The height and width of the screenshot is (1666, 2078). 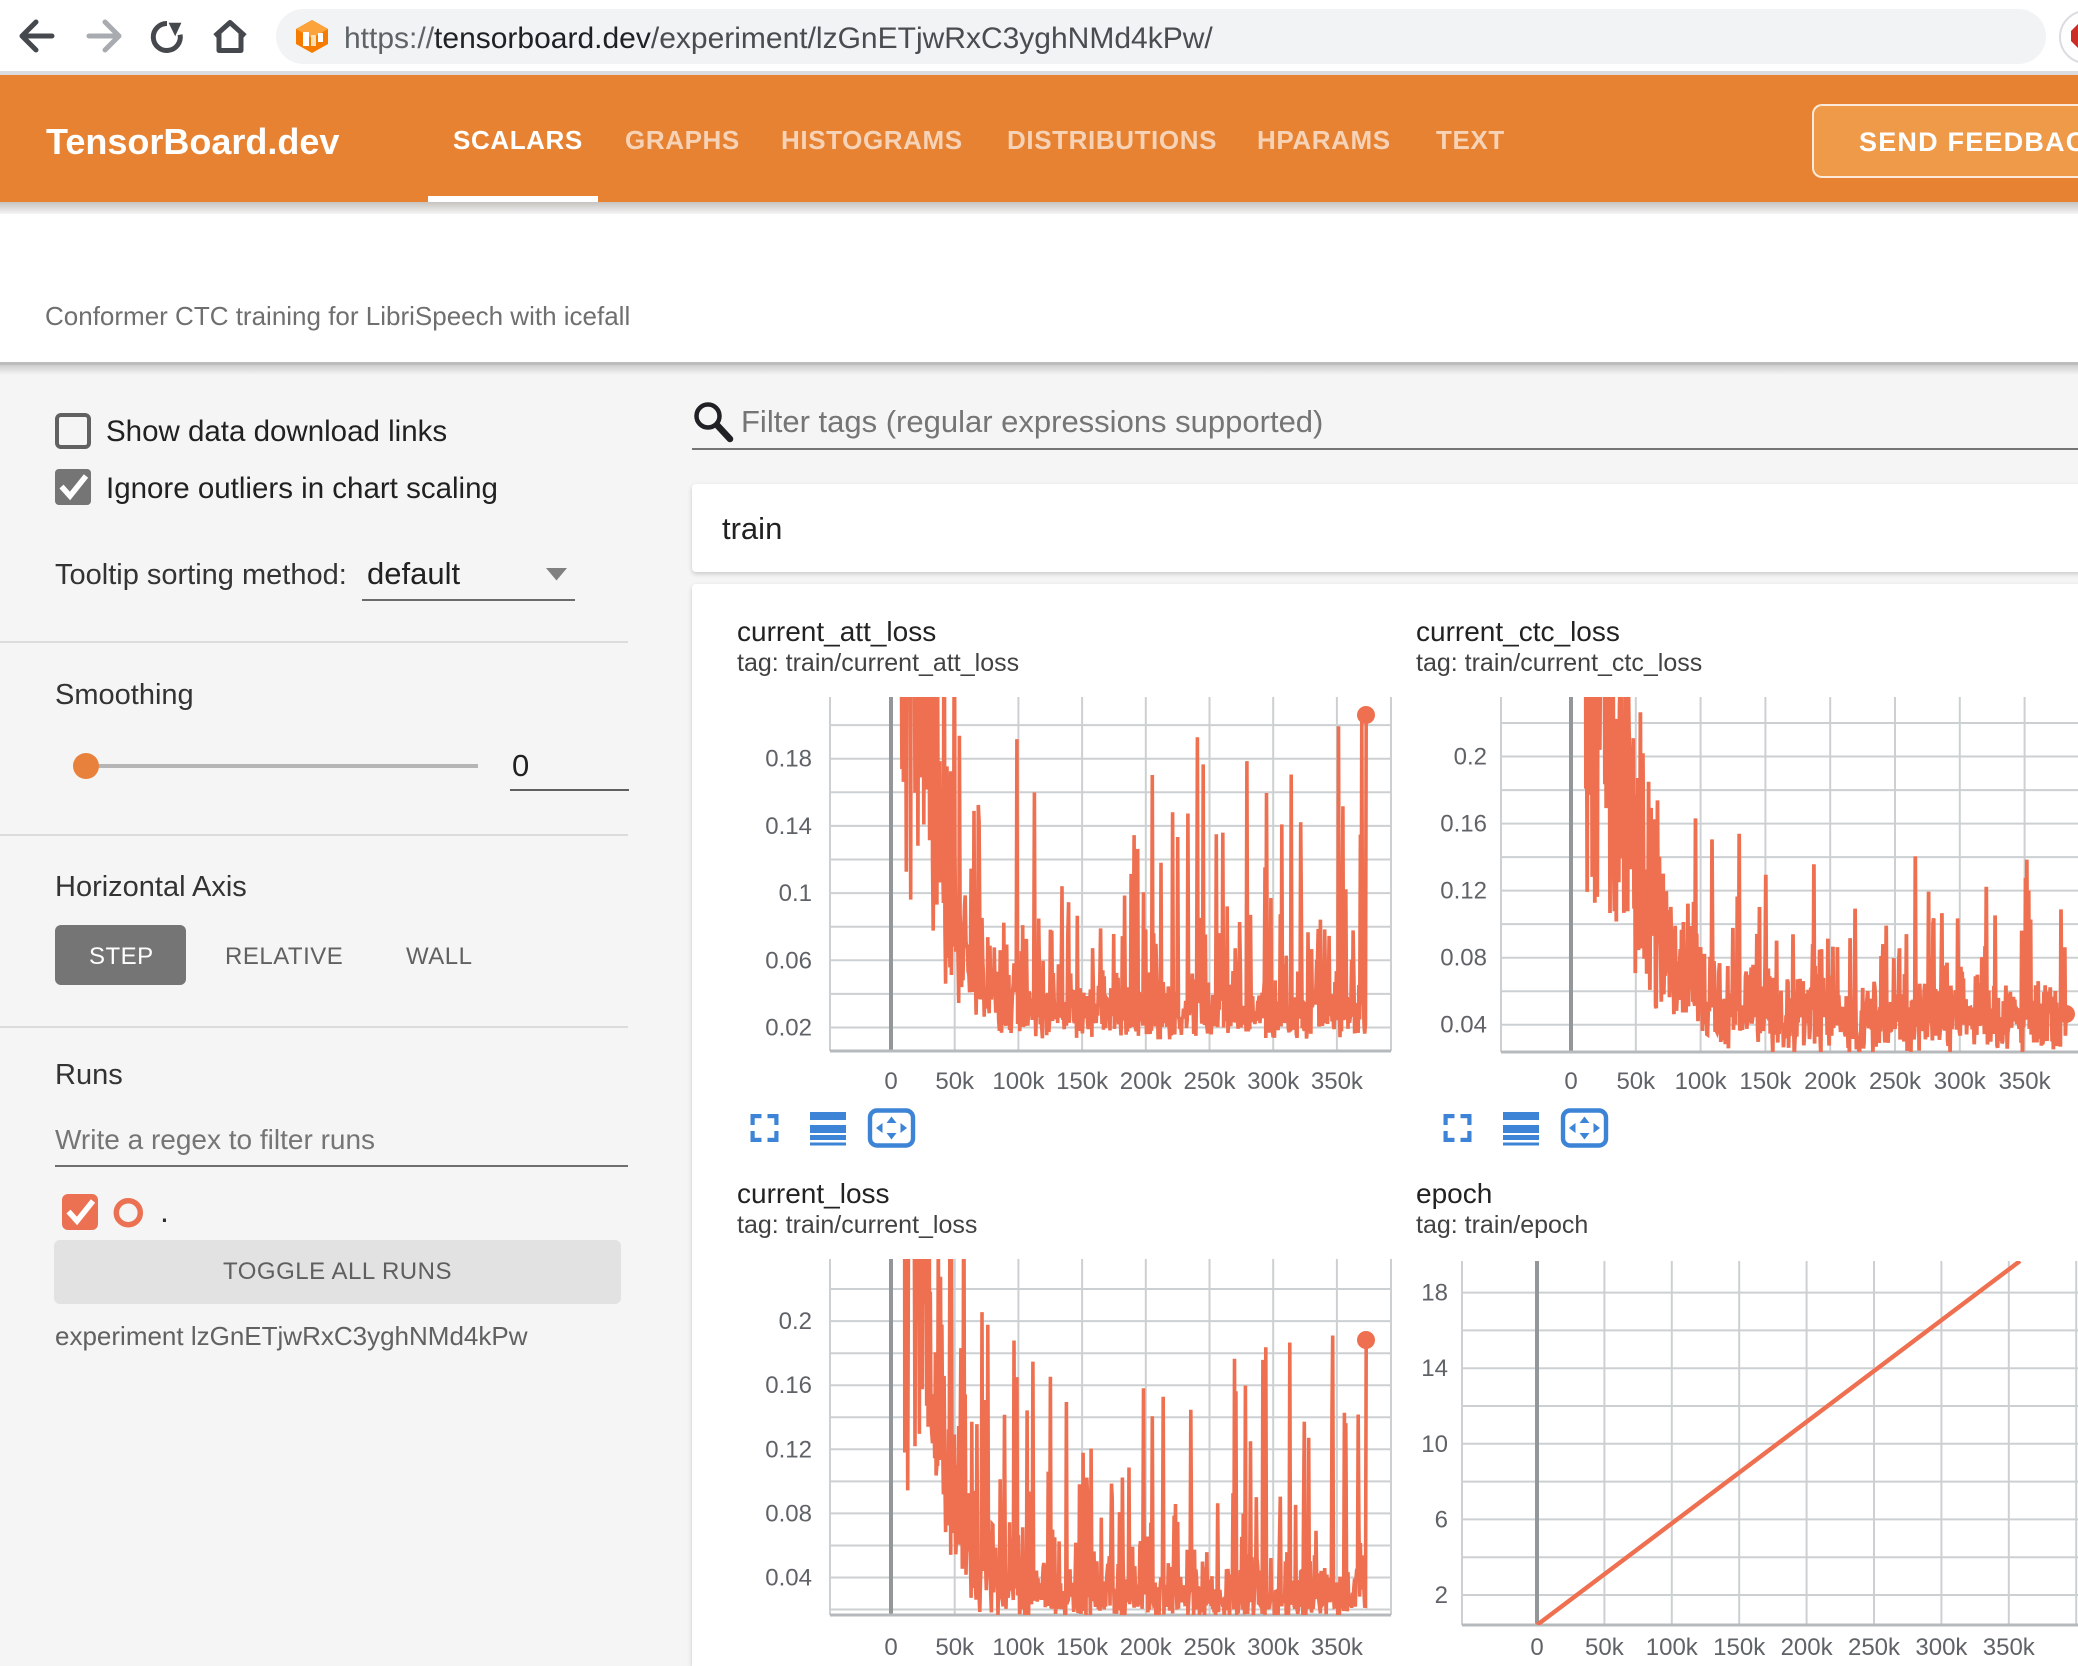 I want to click on svg-text: current_att_loss, so click(x=836, y=631).